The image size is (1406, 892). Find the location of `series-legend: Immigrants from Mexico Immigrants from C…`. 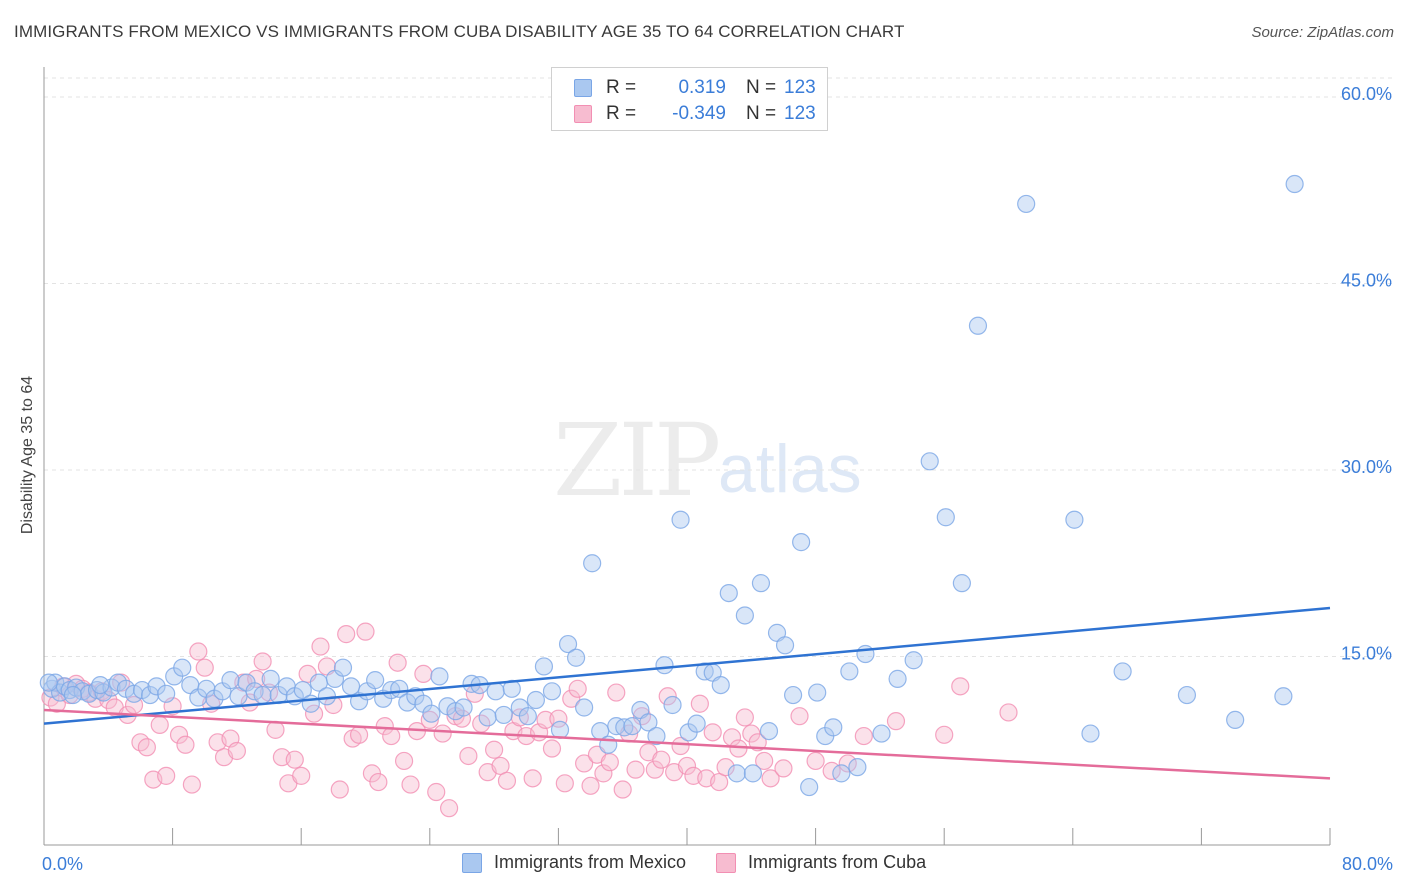

series-legend: Immigrants from Mexico Immigrants from C… is located at coordinates (709, 862).